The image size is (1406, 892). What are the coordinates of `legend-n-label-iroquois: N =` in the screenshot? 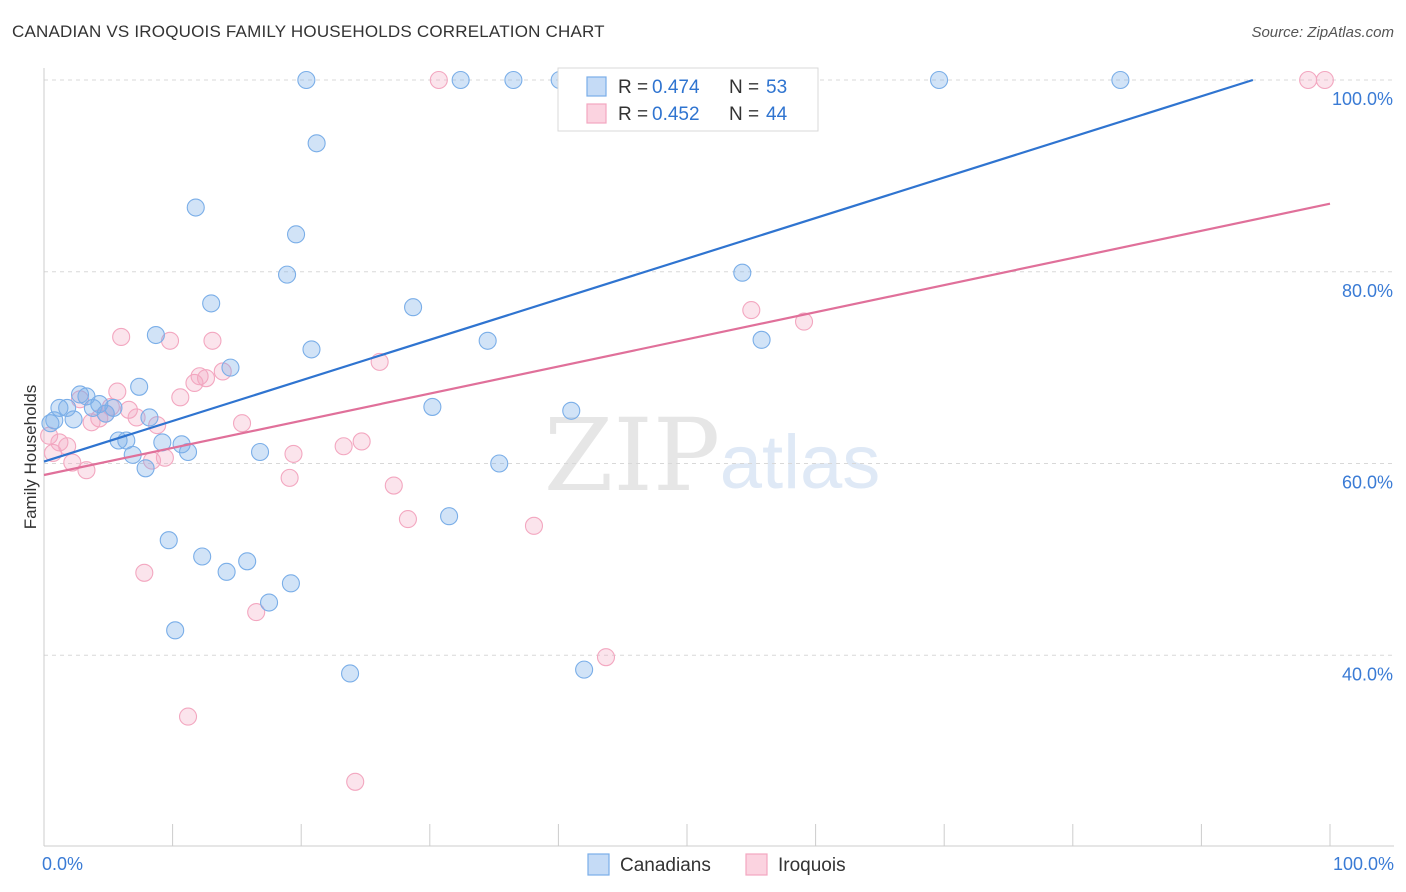 It's located at (744, 114).